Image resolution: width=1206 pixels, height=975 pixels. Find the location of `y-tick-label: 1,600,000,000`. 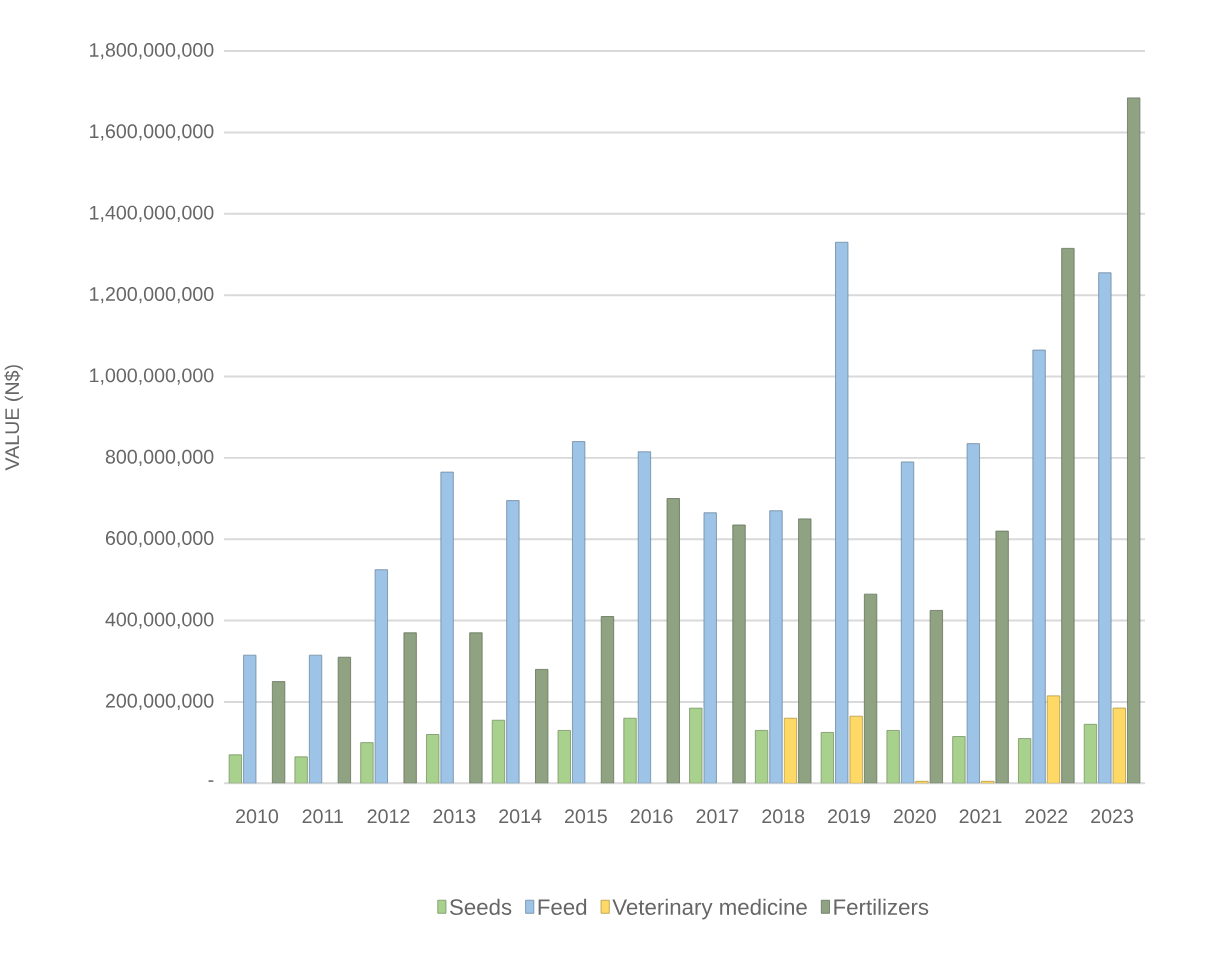

y-tick-label: 1,600,000,000 is located at coordinates (152, 132).